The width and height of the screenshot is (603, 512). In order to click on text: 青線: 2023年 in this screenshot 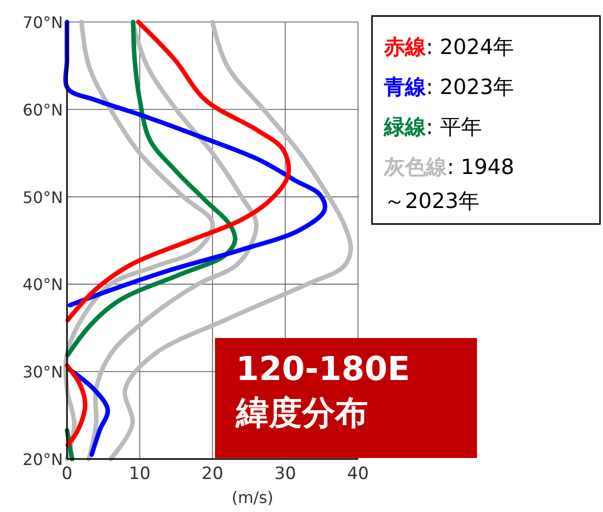, I will do `click(448, 87)`.